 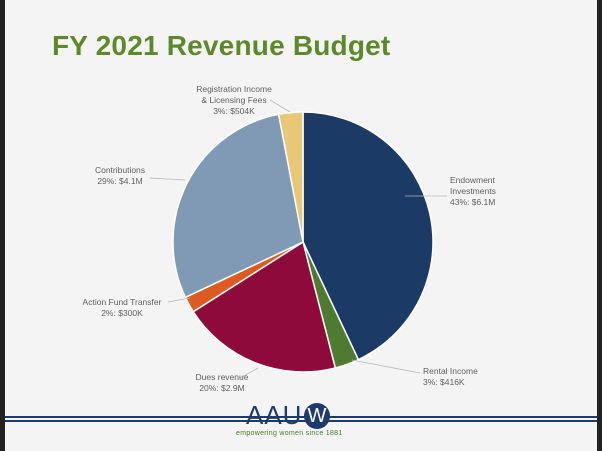 I want to click on slice-label-line: Action Fund Transfer, so click(x=122, y=302).